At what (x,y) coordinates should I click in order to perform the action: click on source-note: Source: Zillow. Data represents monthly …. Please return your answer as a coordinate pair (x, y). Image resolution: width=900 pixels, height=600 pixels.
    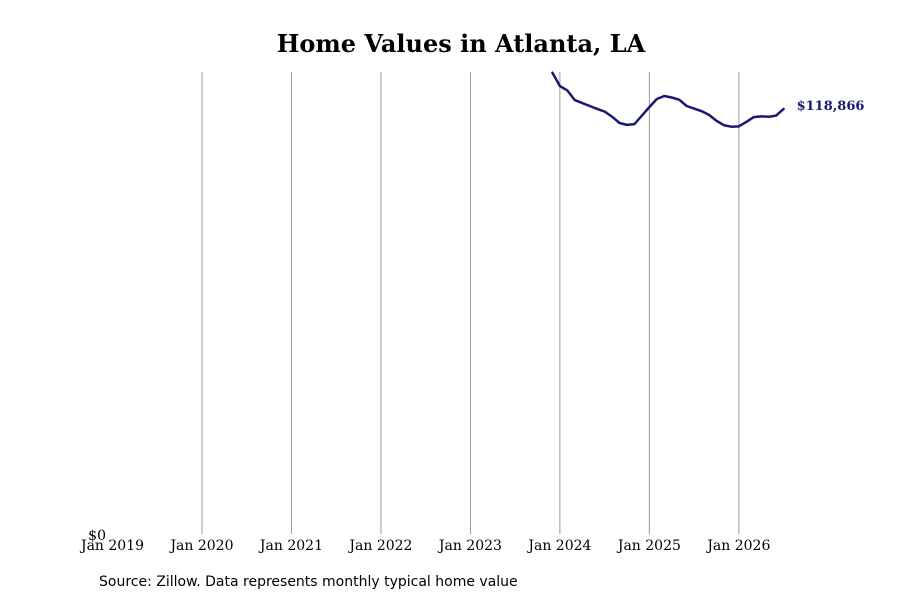
    Looking at the image, I should click on (308, 582).